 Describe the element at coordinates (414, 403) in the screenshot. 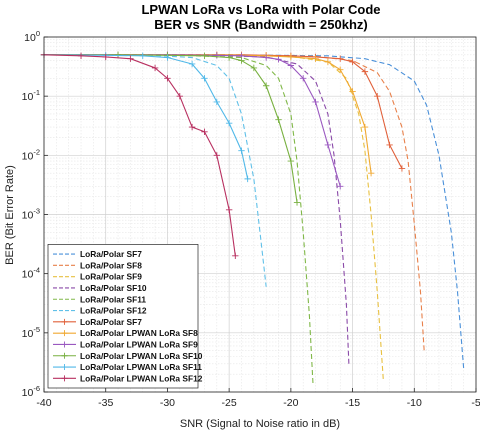

I see `x-tick-label: -10` at that location.